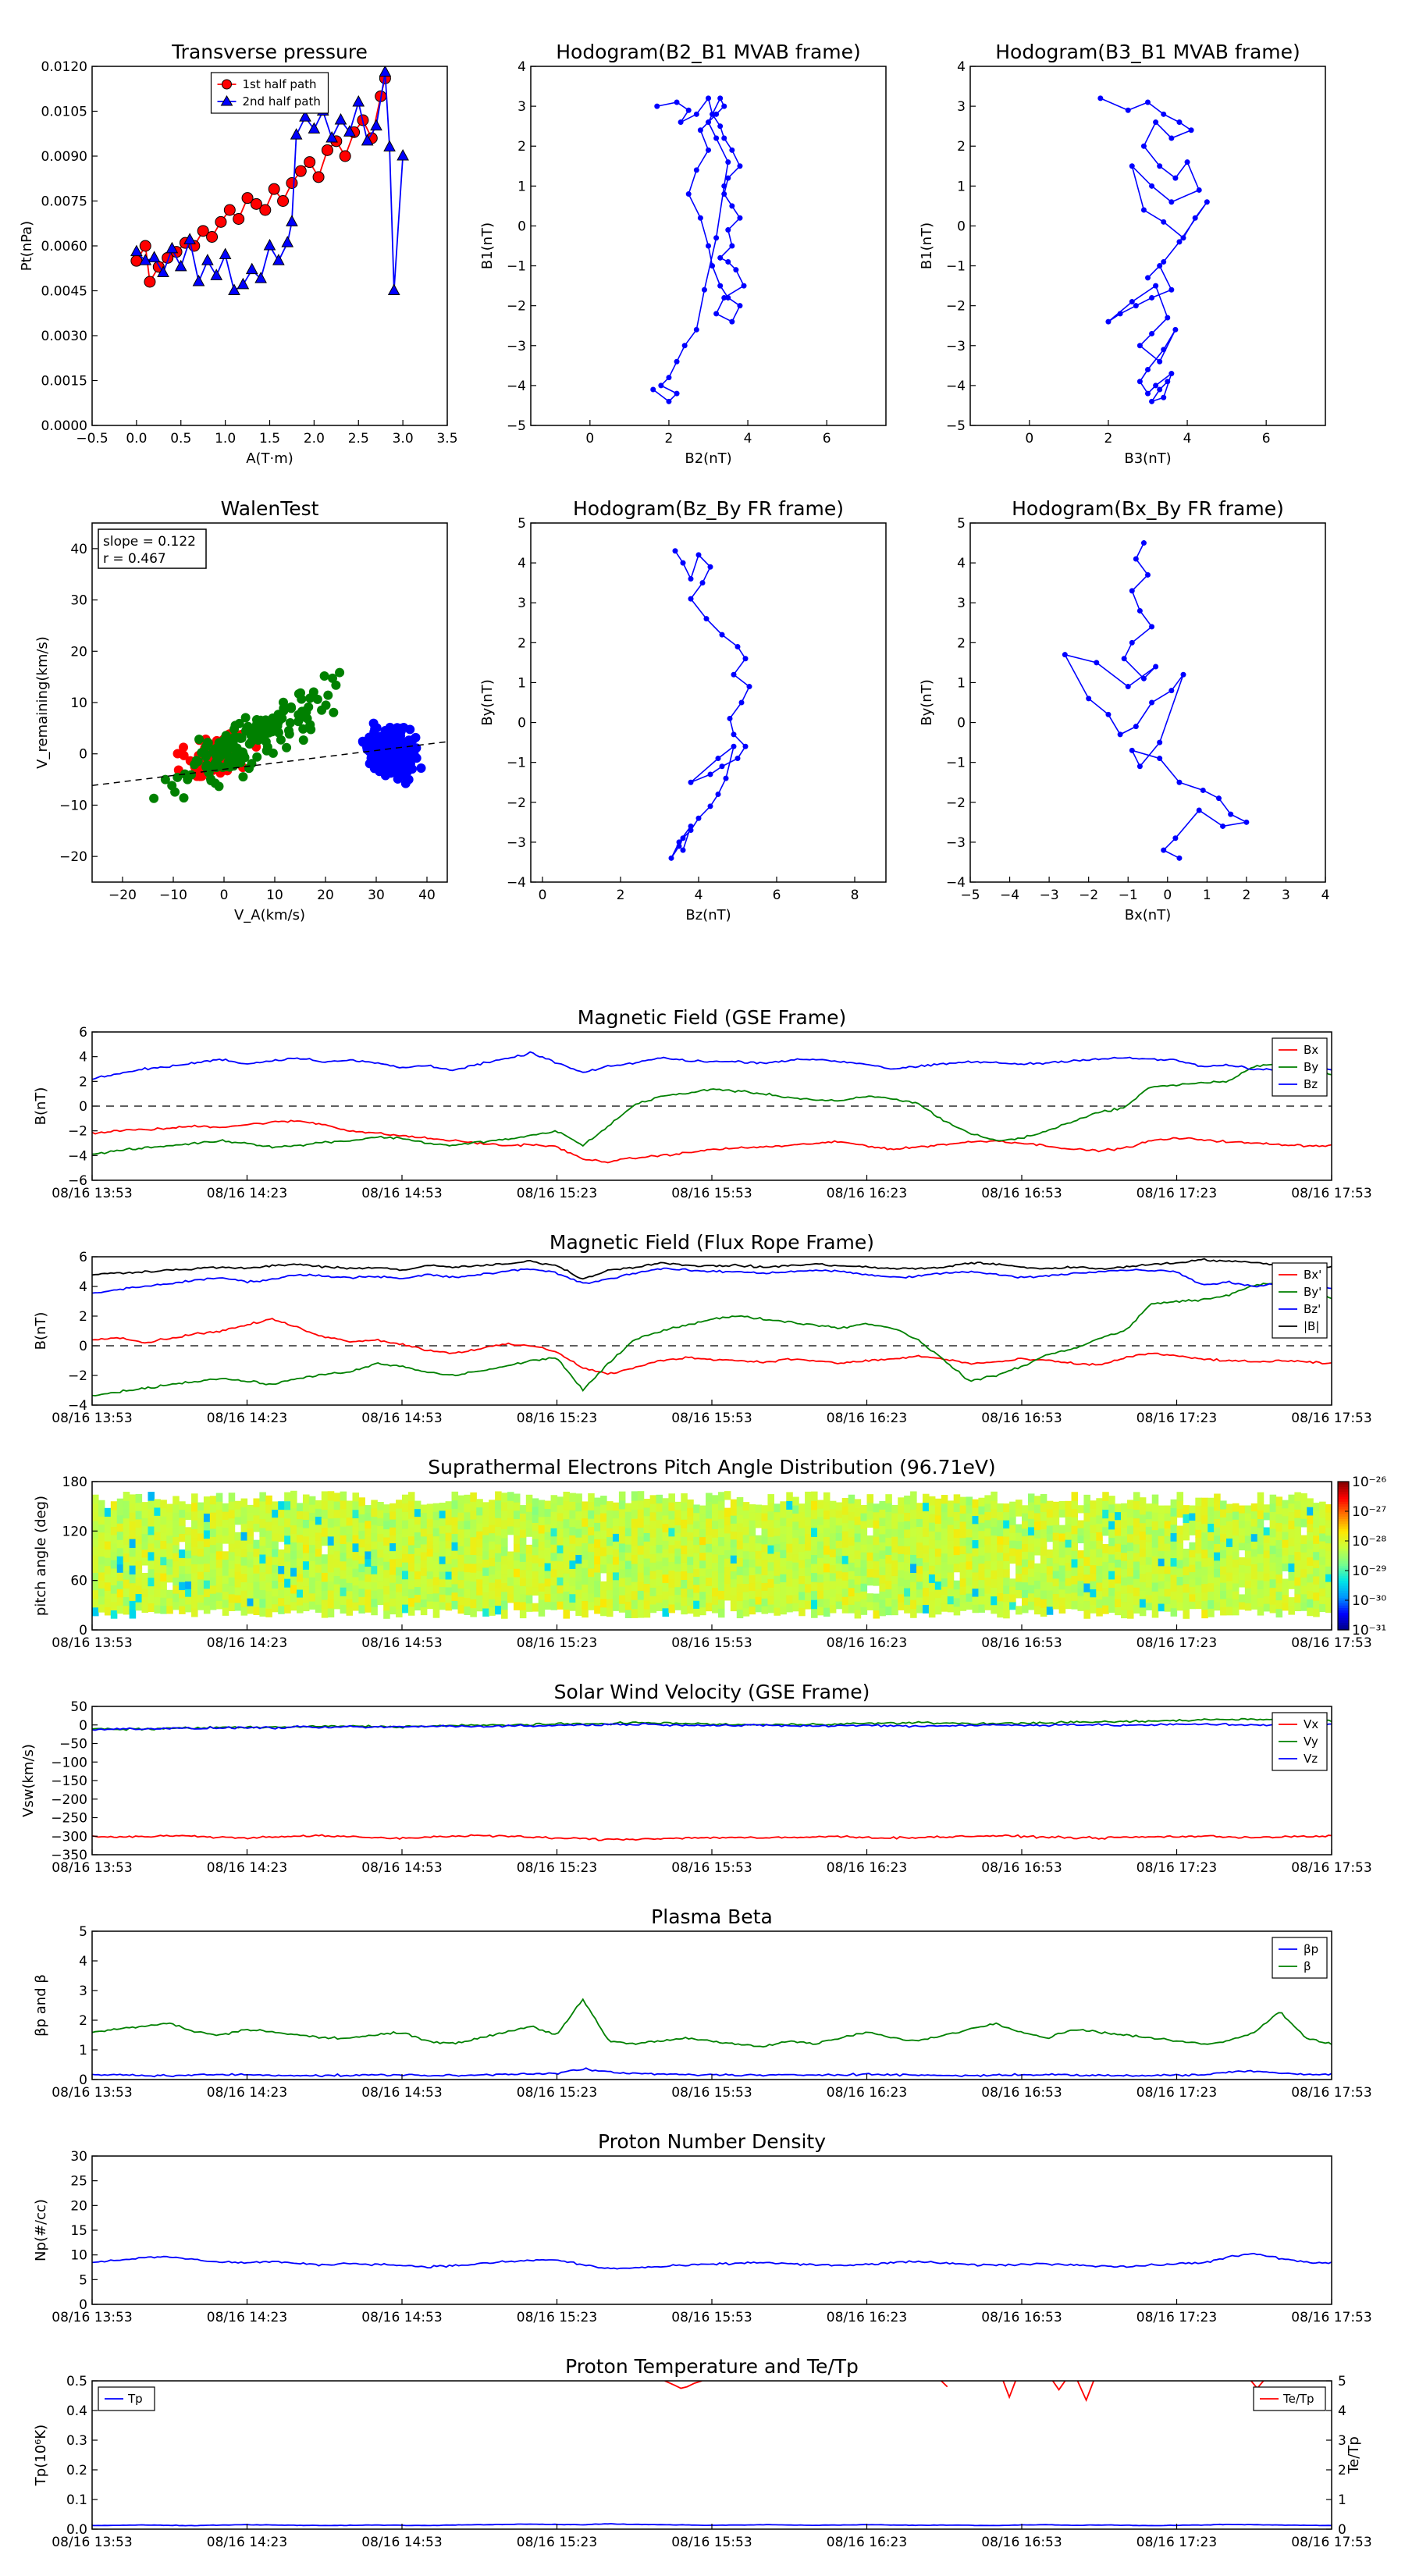 The width and height of the screenshot is (1405, 2576). What do you see at coordinates (1331, 2542) in the screenshot?
I see `proton-temperature-xtick-label: 08/16 17:53` at bounding box center [1331, 2542].